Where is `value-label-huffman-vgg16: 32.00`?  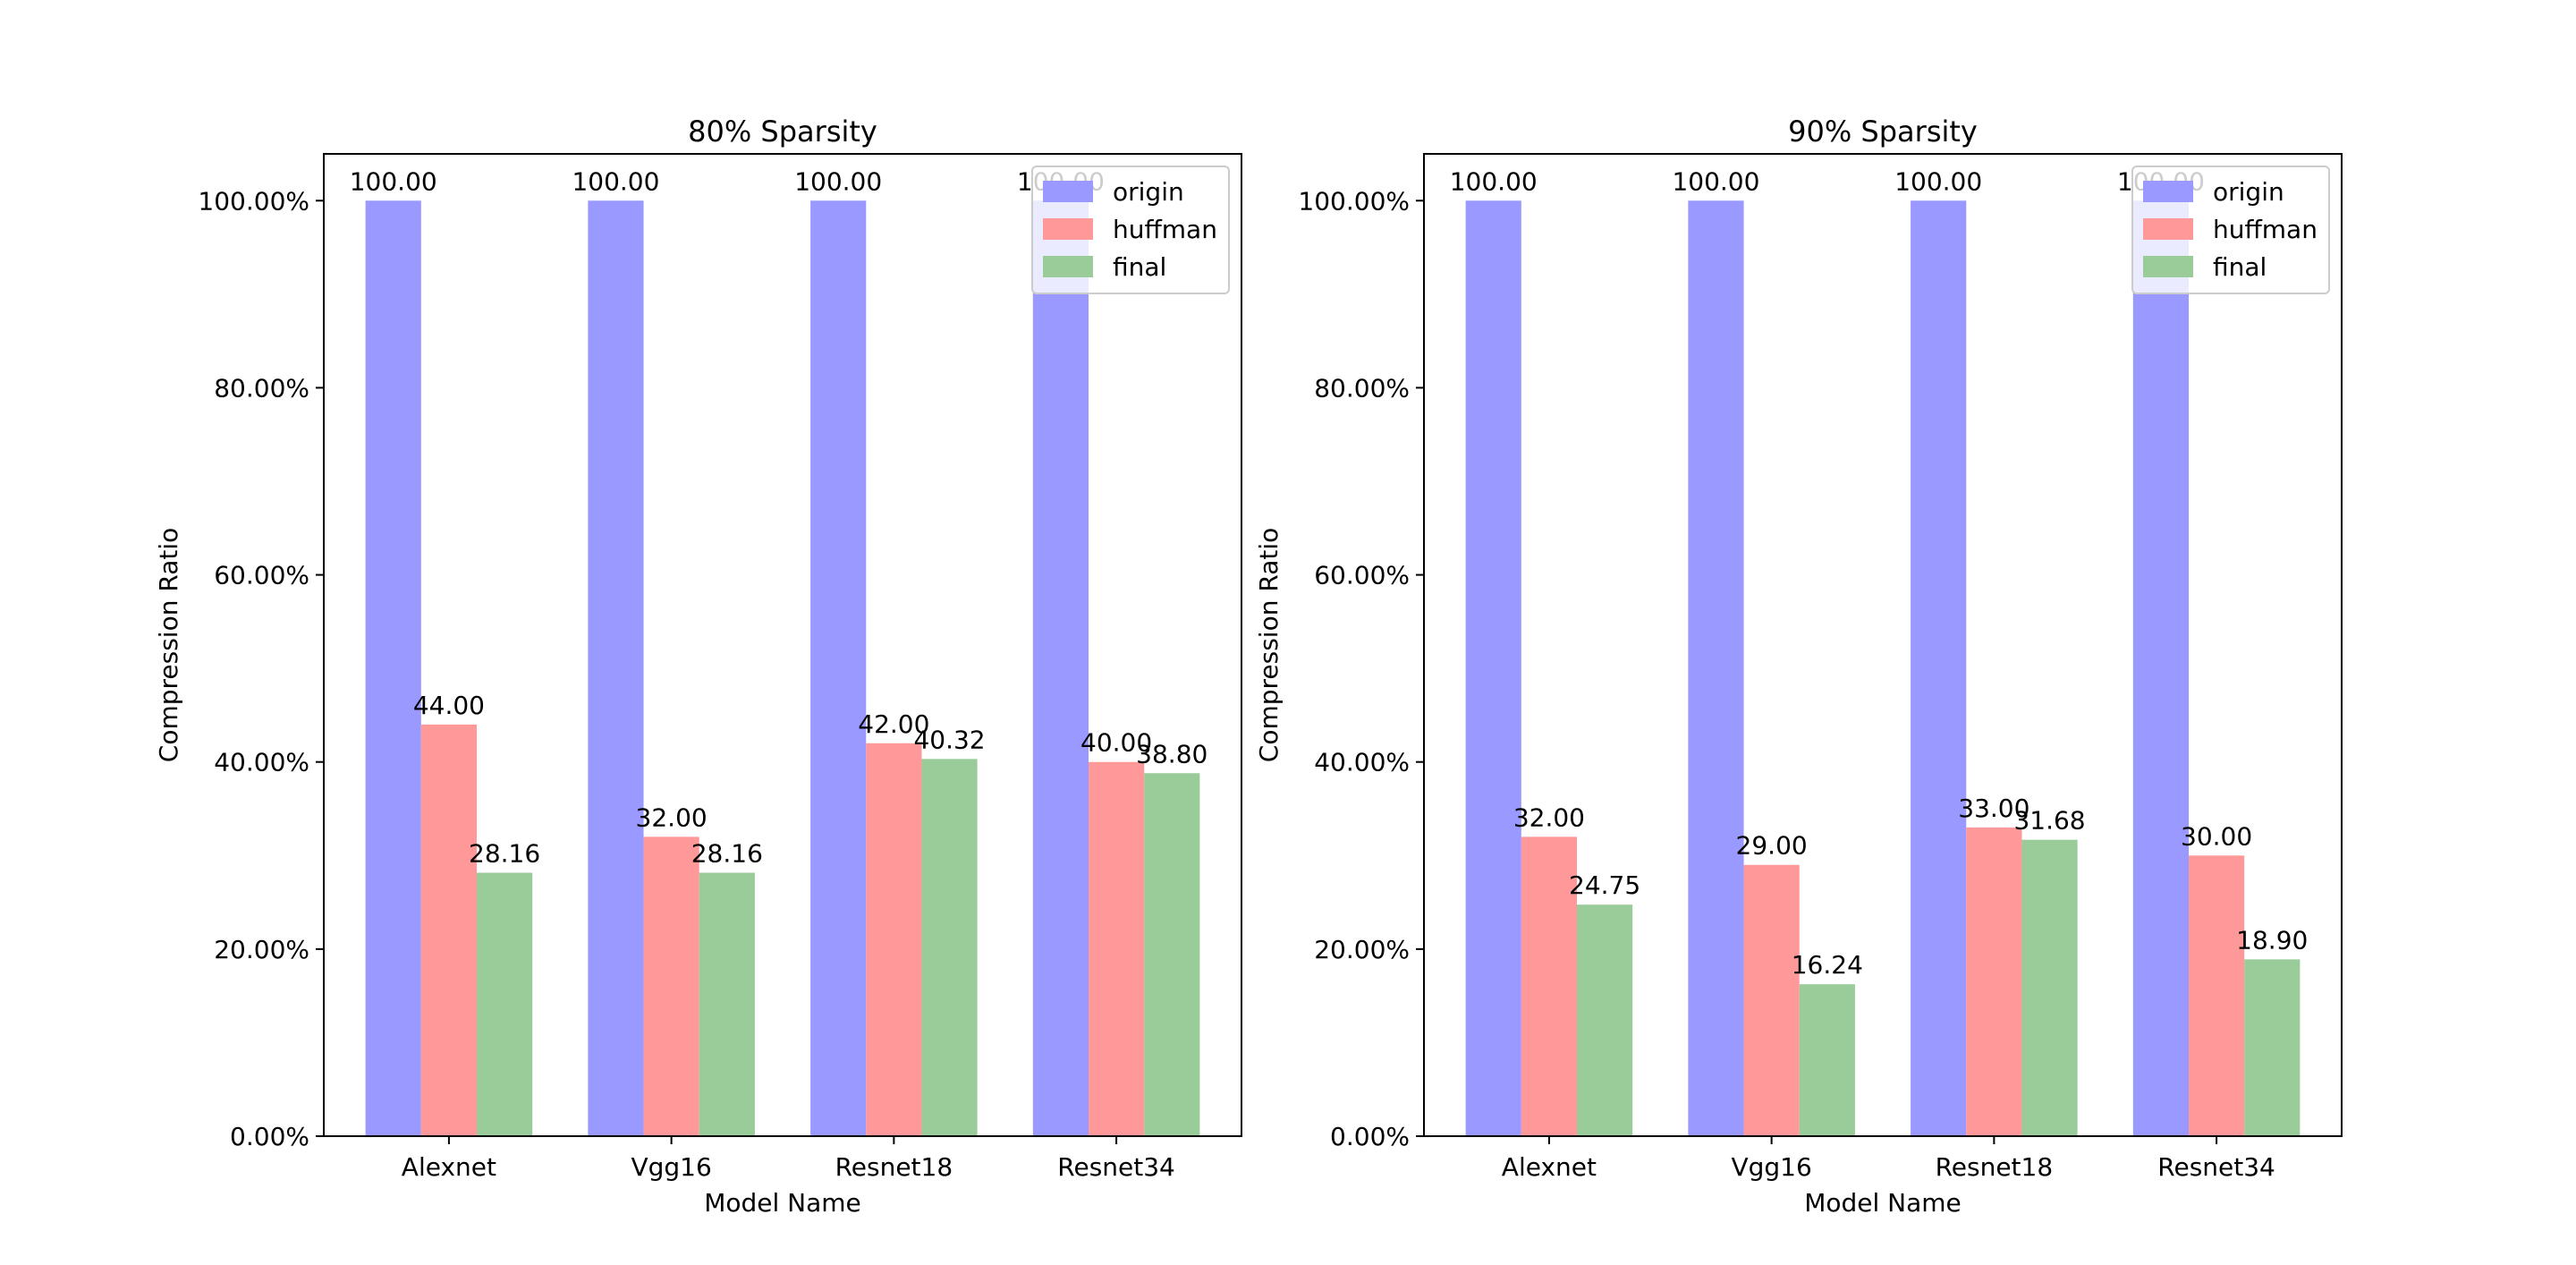 value-label-huffman-vgg16: 32.00 is located at coordinates (672, 817).